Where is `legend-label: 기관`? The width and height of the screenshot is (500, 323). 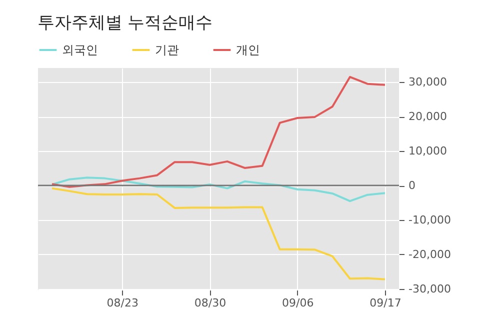
legend-label: 기관 is located at coordinates (167, 50).